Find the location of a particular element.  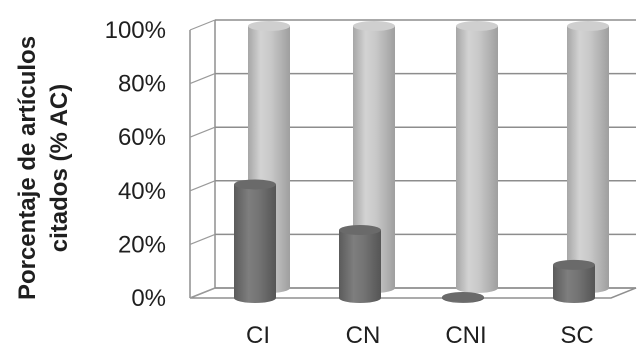

y-tick-label: 80% is located at coordinates (142, 84).